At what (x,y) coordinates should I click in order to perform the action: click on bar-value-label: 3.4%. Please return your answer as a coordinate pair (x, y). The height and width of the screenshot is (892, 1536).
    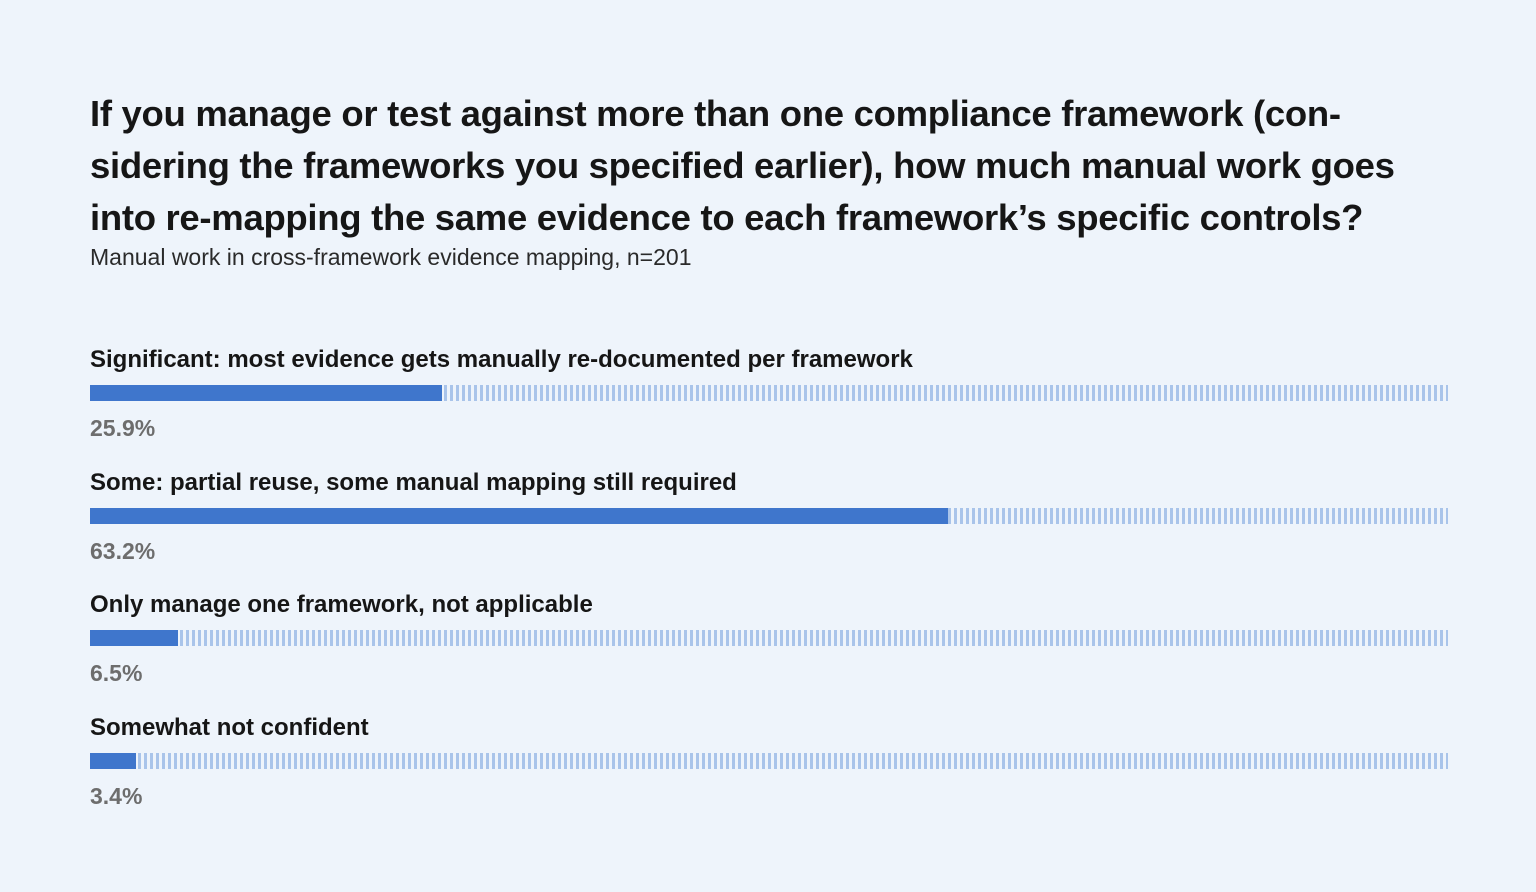
    Looking at the image, I should click on (116, 795).